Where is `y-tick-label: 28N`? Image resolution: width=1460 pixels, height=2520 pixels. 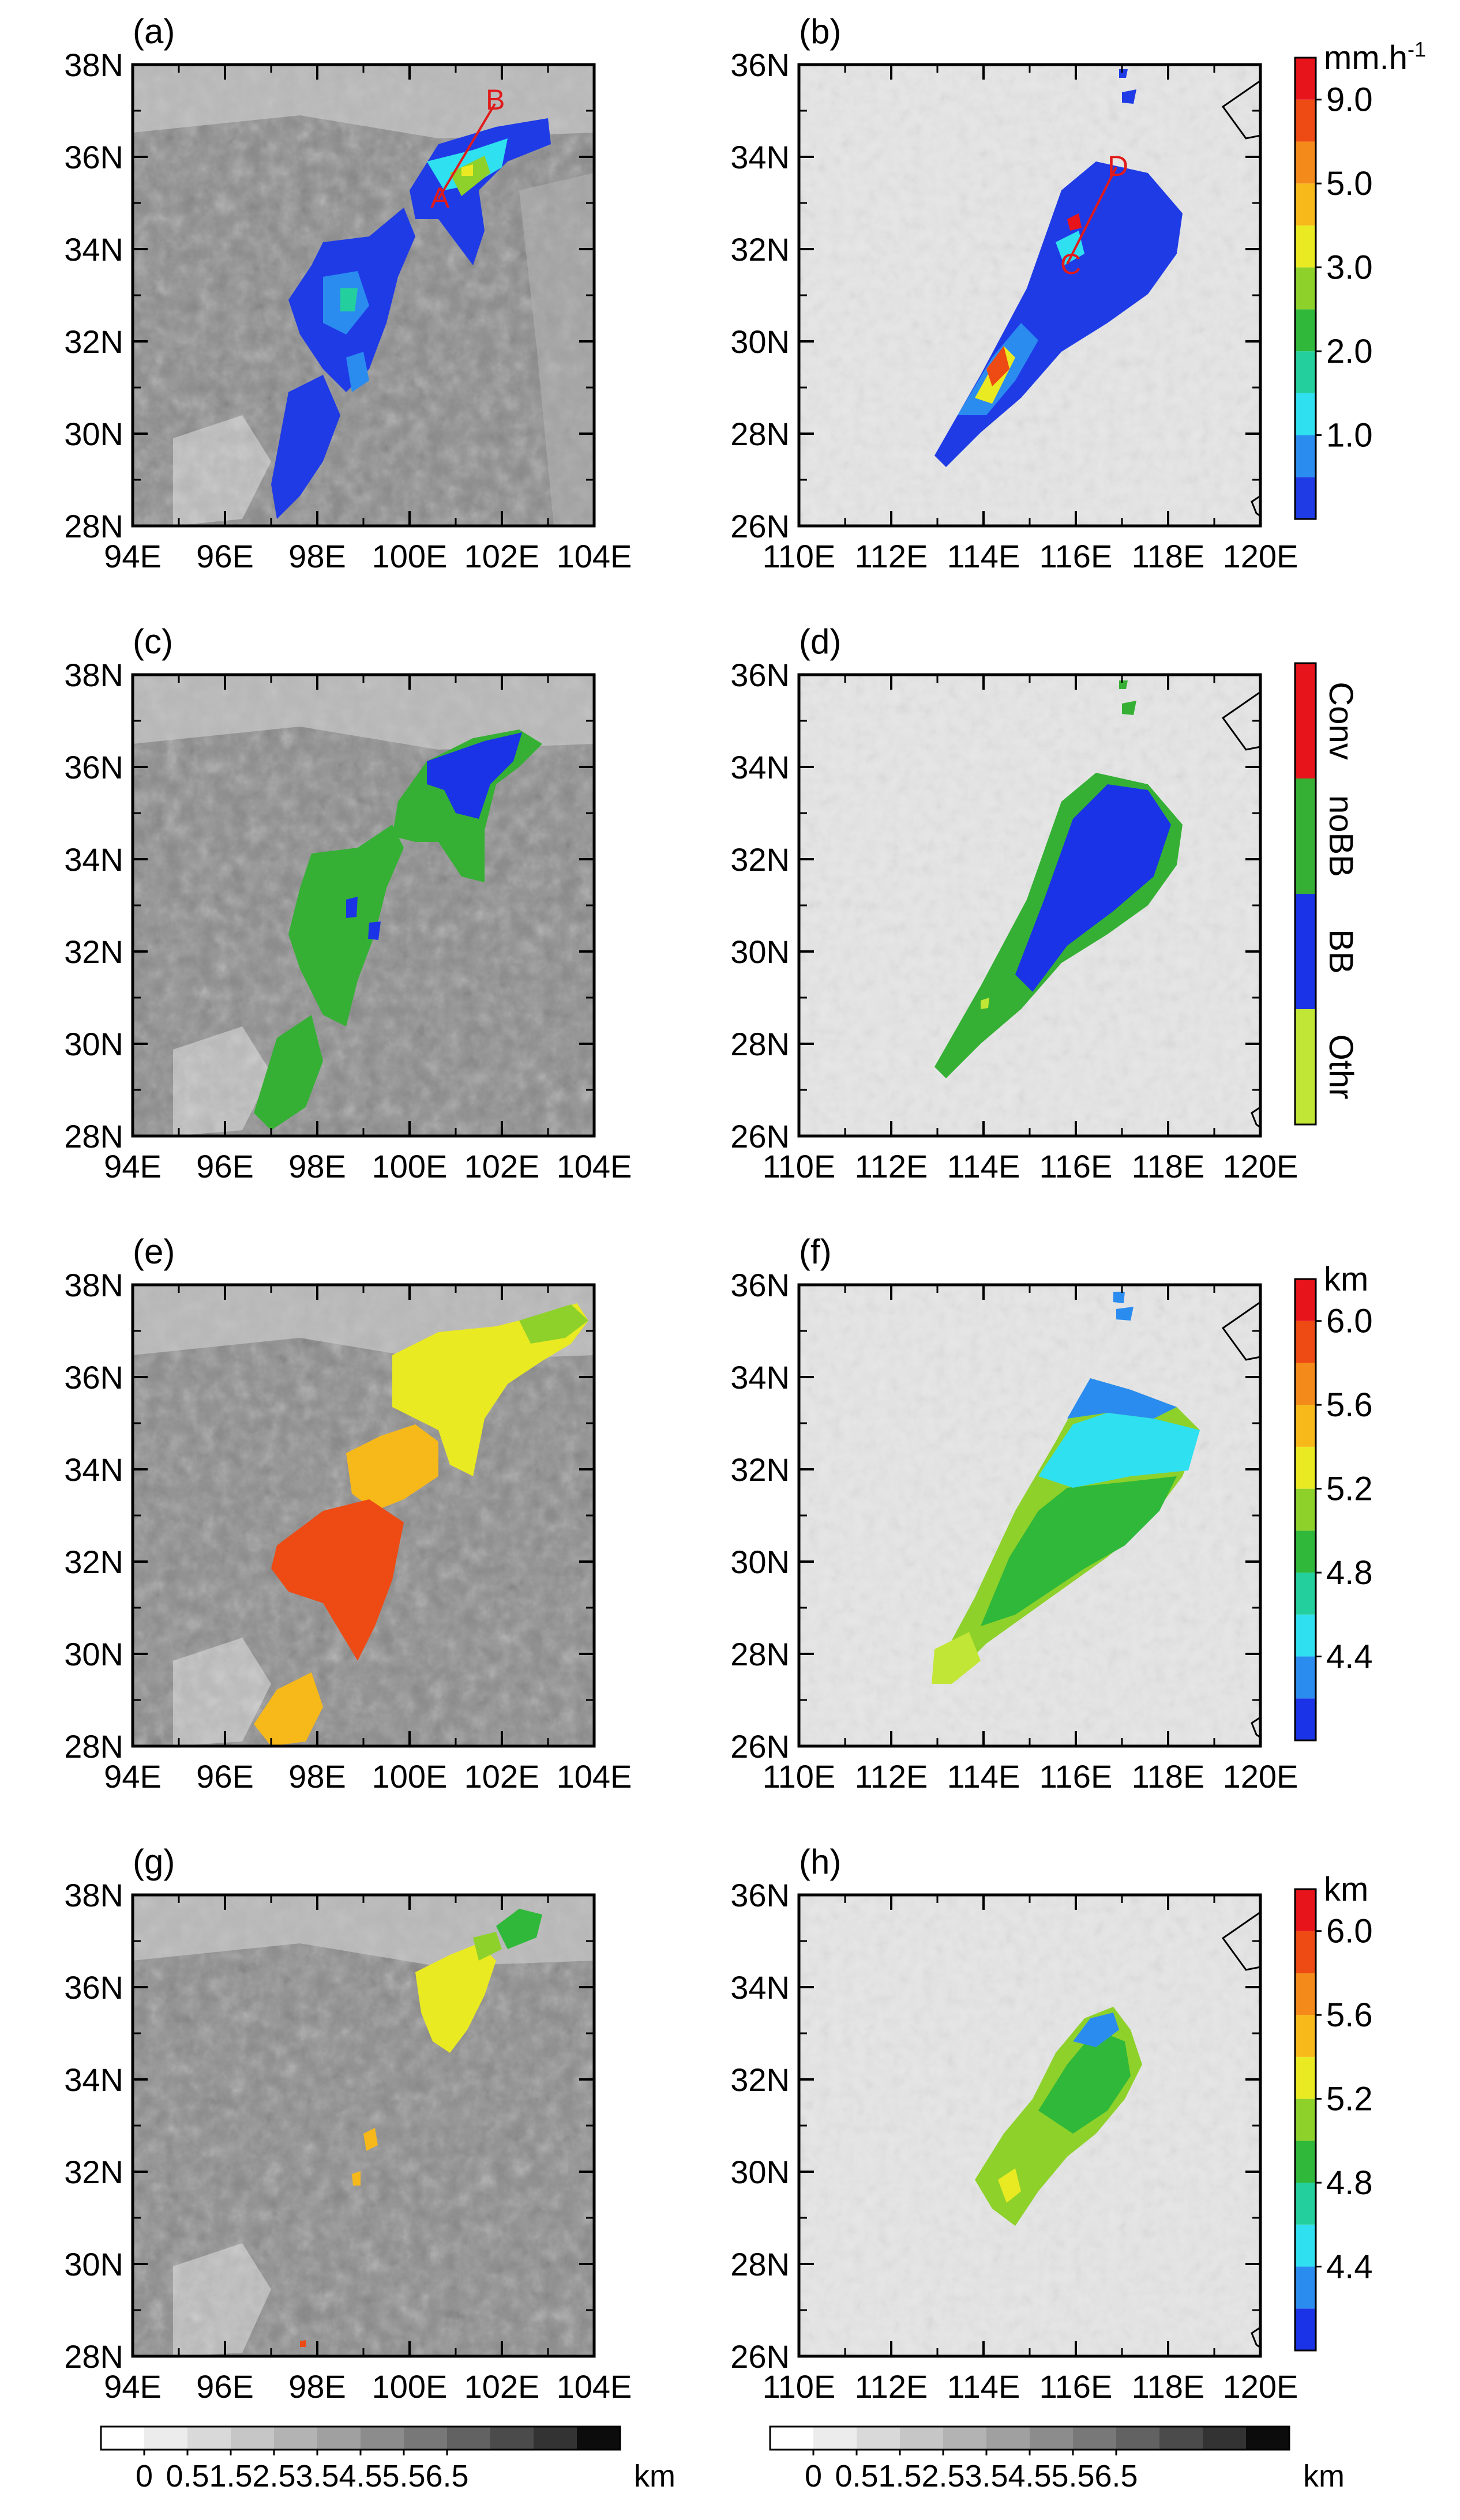
y-tick-label: 28N is located at coordinates (93, 526).